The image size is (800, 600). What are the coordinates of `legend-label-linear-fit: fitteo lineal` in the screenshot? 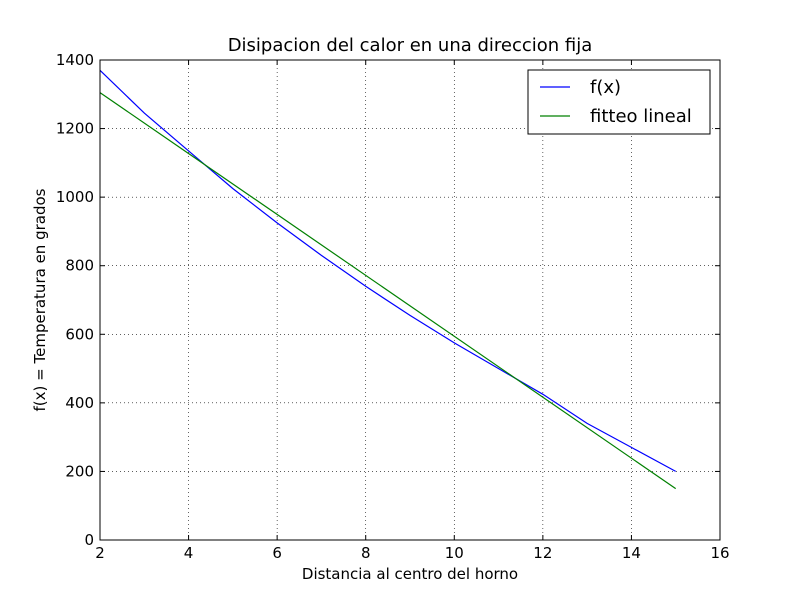 It's located at (641, 116).